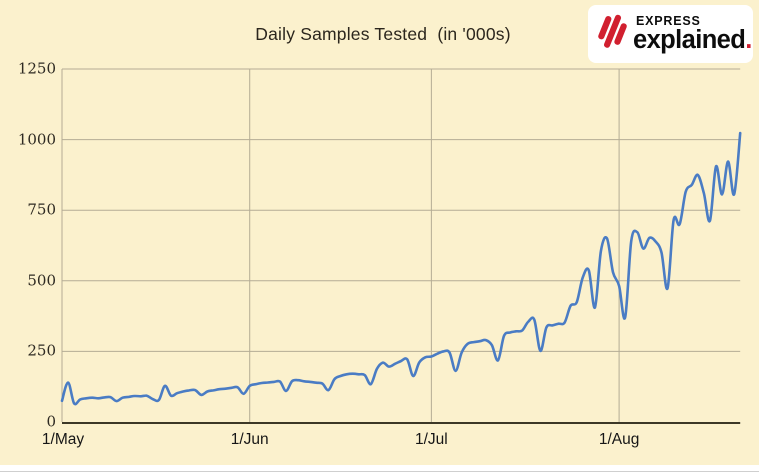 The image size is (759, 472). Describe the element at coordinates (41, 209) in the screenshot. I see `y-tick-label: 750` at that location.